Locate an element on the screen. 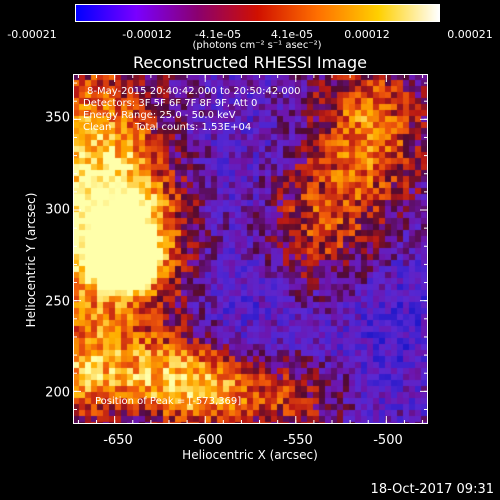  colorbar-tick-label: -0.00021 is located at coordinates (32, 34).